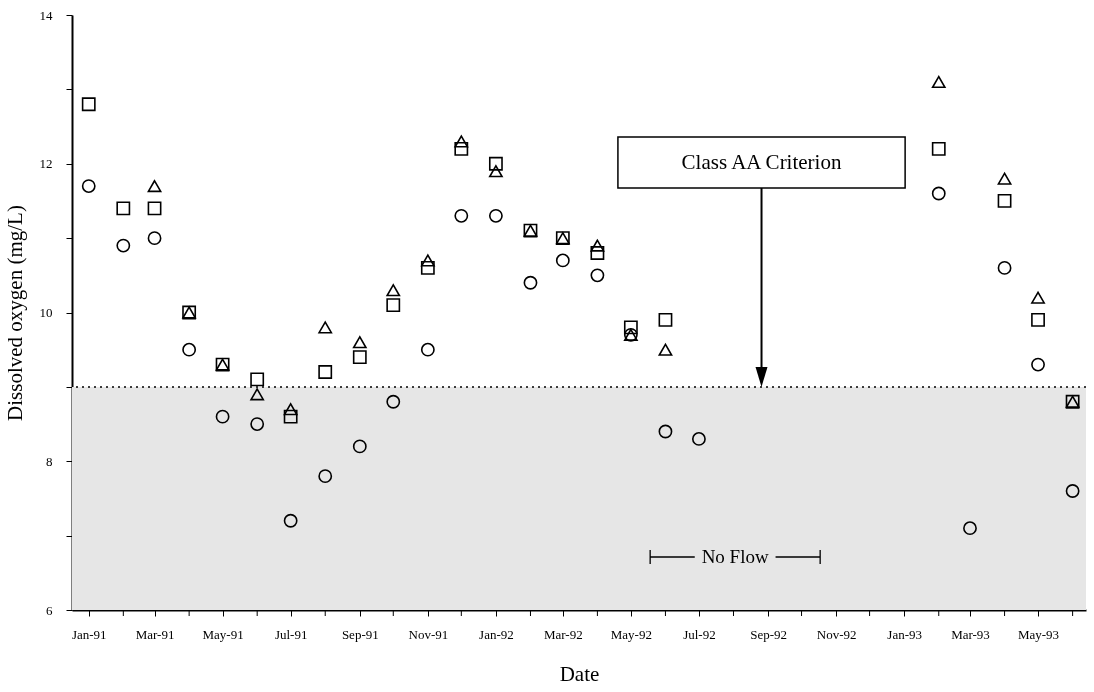 This screenshot has width=1094, height=692. What do you see at coordinates (735, 556) in the screenshot?
I see `annotation: No Flow` at bounding box center [735, 556].